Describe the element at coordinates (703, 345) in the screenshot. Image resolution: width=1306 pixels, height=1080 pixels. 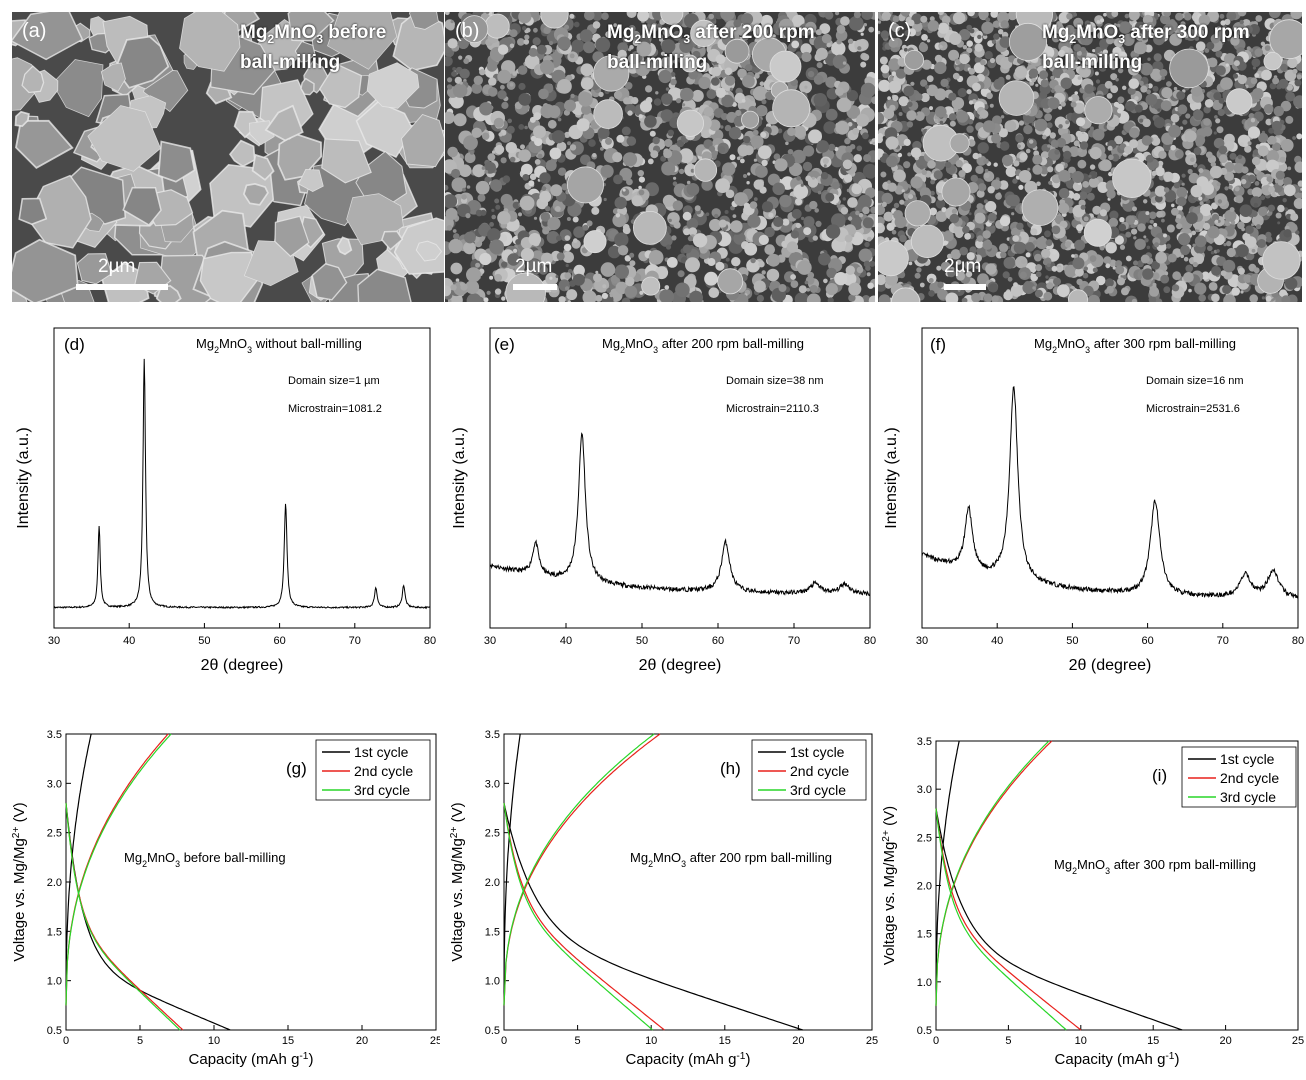
I see `xrd-title: Mg2MnO3 after 200 rpm ball-milling` at that location.